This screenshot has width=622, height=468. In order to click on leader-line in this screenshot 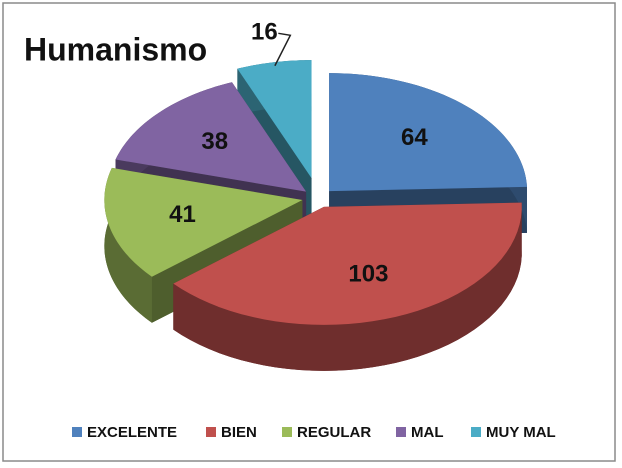, I will do `click(283, 49)`.